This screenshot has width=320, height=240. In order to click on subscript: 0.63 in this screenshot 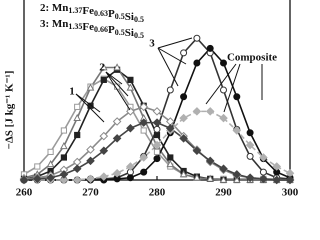, I will do `click(101, 13)`.